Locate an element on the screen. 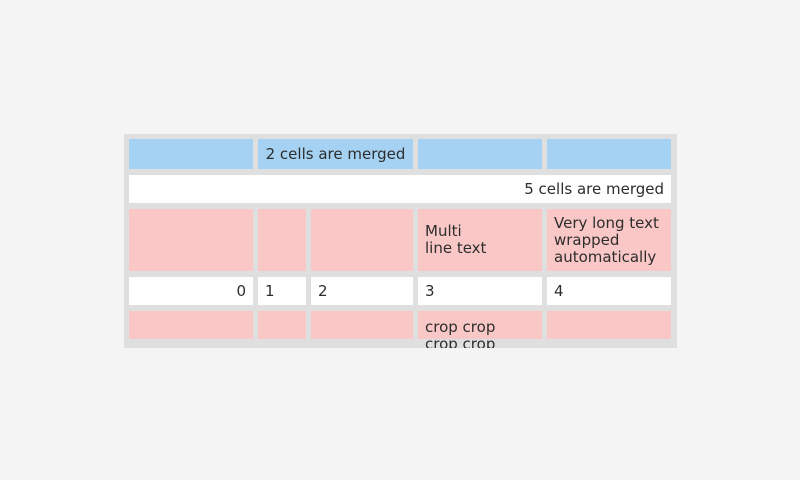 The height and width of the screenshot is (480, 800). table-cell-r2c1 is located at coordinates (282, 240).